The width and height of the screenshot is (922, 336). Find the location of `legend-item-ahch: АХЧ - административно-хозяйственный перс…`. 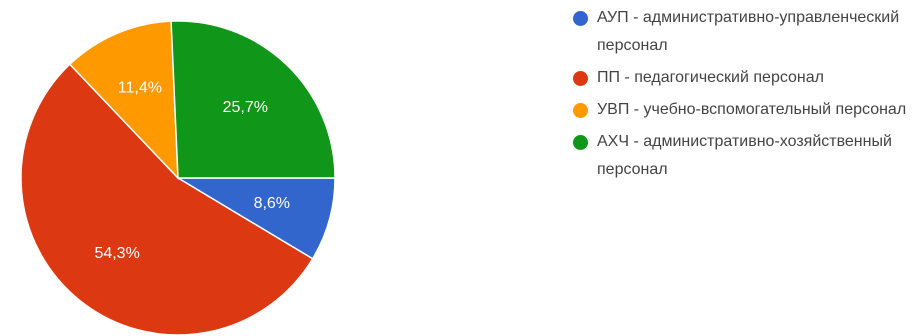

legend-item-ahch: АХЧ - административно-хозяйственный перс… is located at coordinates (745, 158).